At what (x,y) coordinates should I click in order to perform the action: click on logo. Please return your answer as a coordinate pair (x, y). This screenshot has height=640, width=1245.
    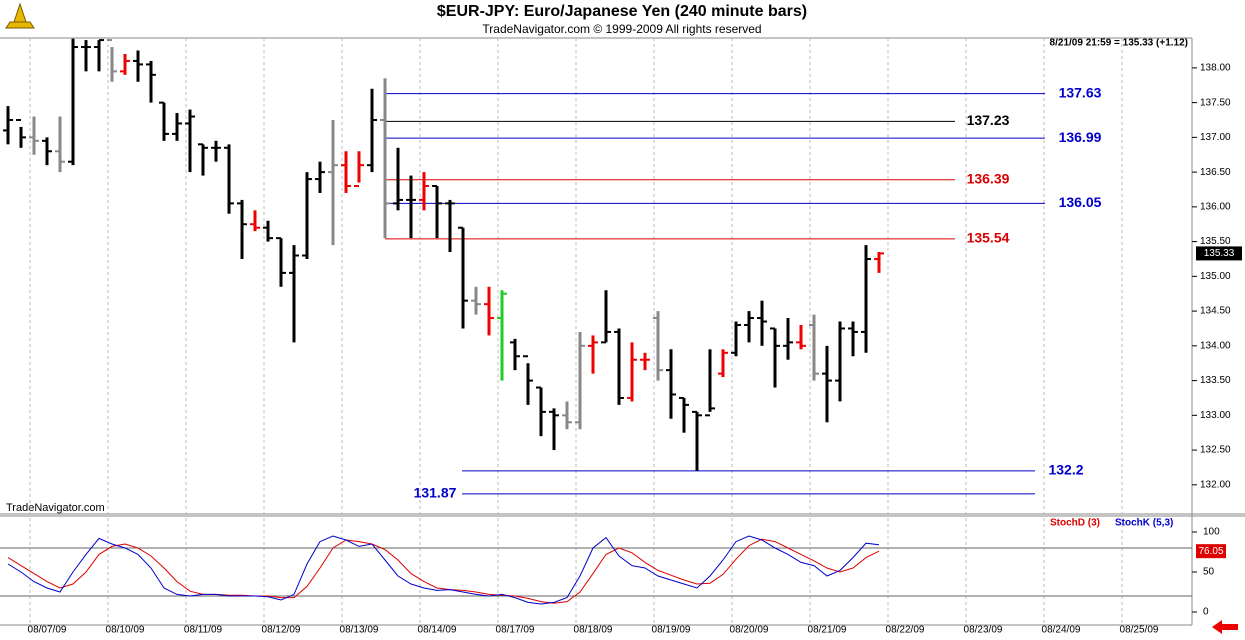
    Looking at the image, I should click on (20, 15).